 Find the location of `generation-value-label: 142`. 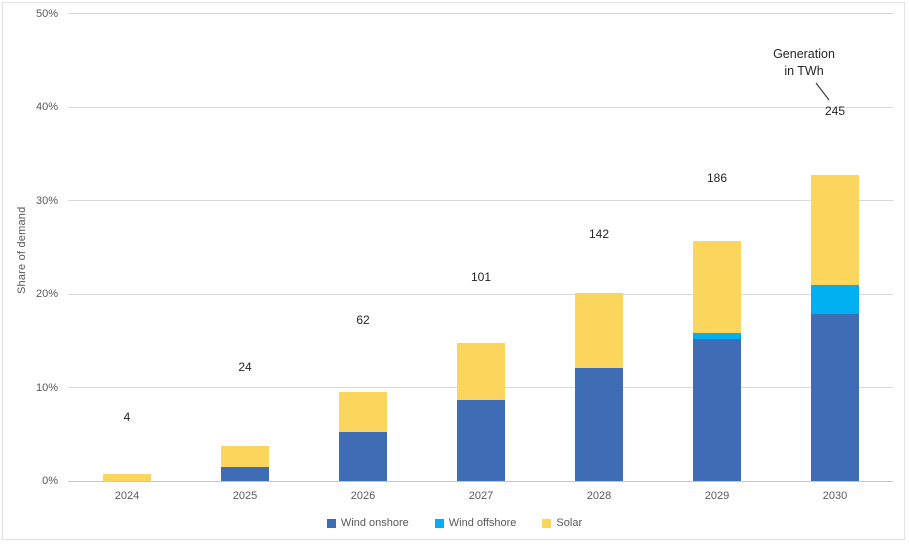

generation-value-label: 142 is located at coordinates (599, 234).